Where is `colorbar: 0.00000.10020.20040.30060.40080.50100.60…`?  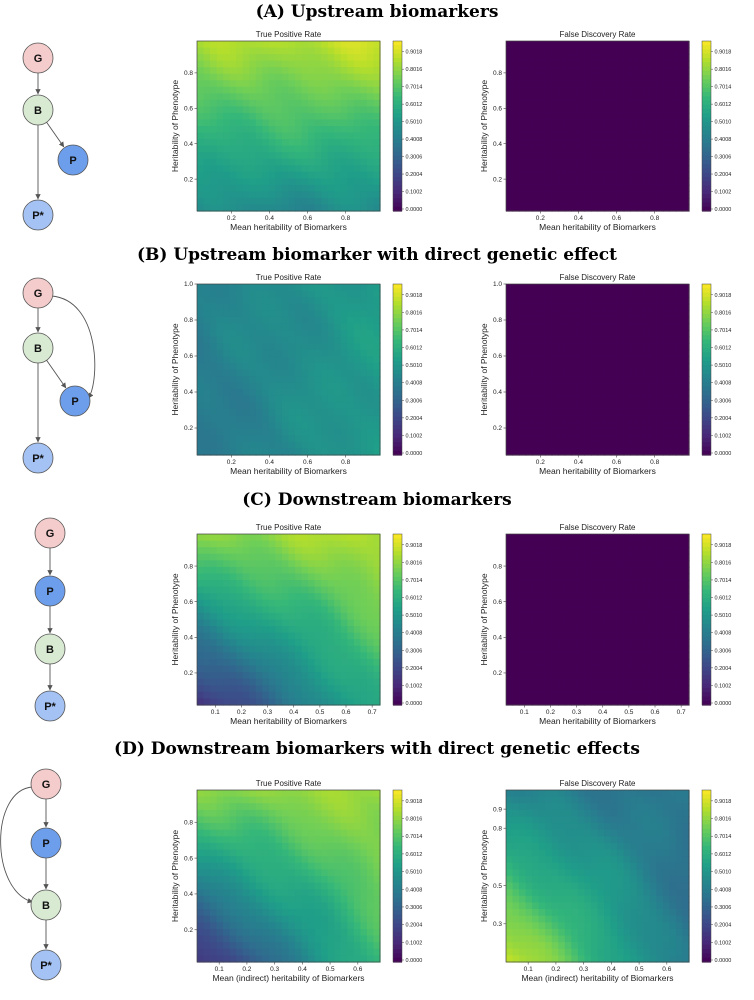
colorbar: 0.00000.10020.20040.30060.40080.50100.60… is located at coordinates (716, 370).